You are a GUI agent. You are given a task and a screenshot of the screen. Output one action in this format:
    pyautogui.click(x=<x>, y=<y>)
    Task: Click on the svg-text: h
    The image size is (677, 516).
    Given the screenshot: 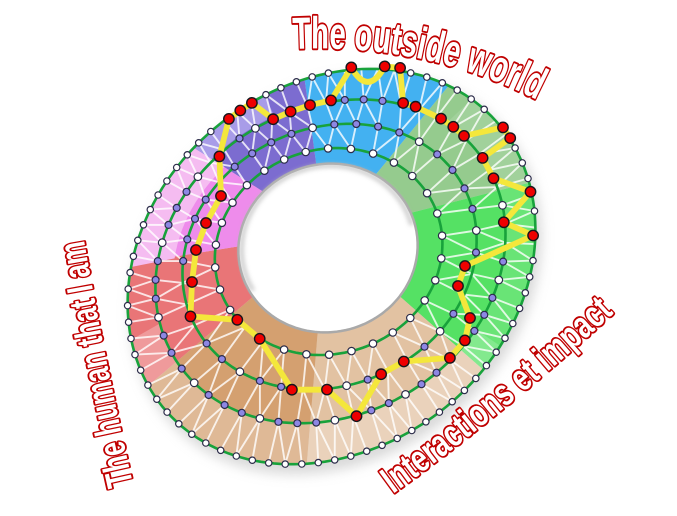 What is the action you would take?
    pyautogui.click(x=320, y=34)
    